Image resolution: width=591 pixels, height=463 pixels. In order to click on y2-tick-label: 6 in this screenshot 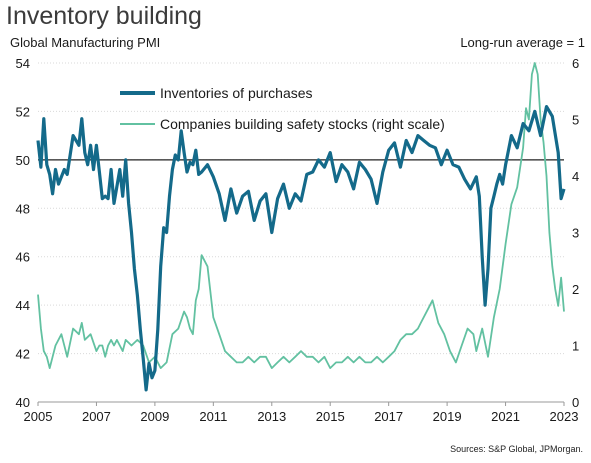, I will do `click(575, 63)`.